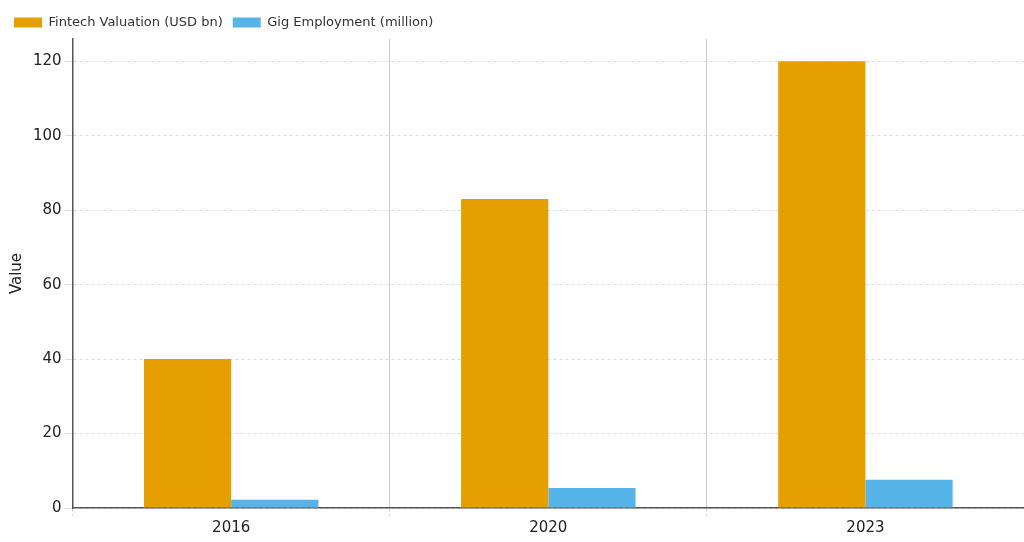  I want to click on y-tick-label: 20, so click(52, 432).